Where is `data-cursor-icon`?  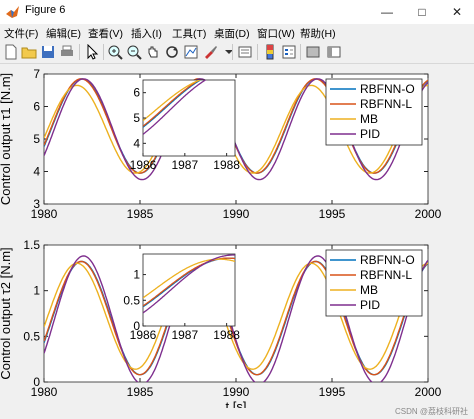
data-cursor-icon is located at coordinates (191, 52).